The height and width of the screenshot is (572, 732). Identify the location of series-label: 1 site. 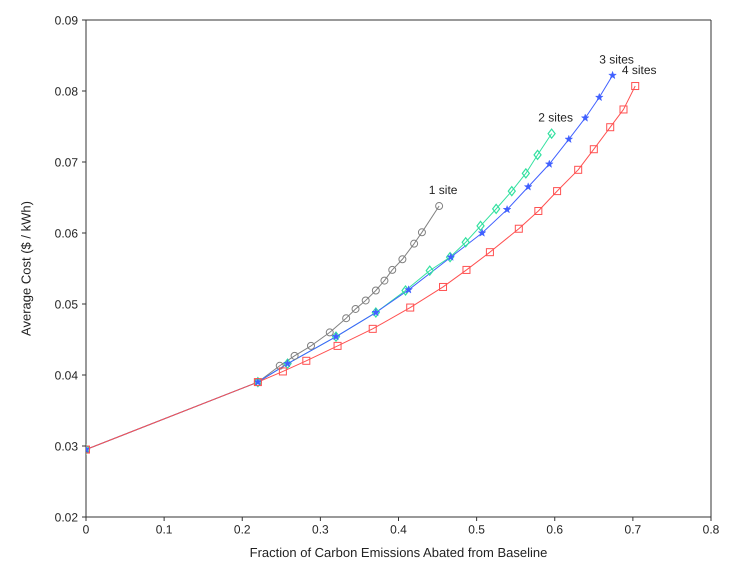
(443, 190).